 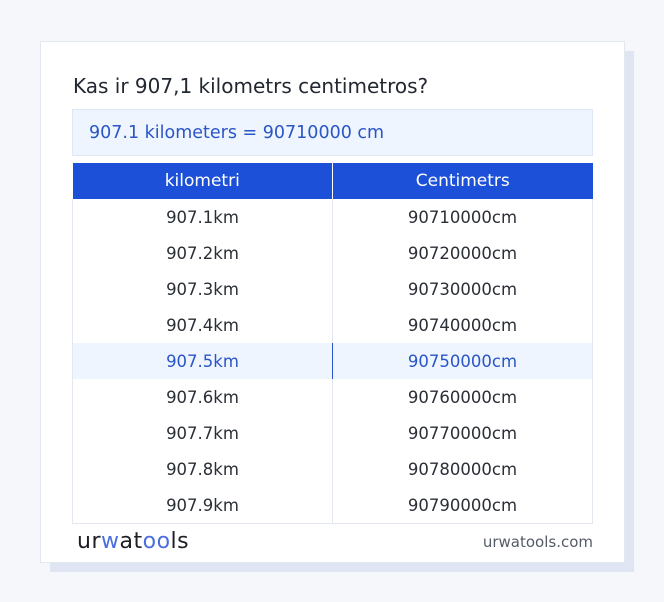 I want to click on cell-kilometers: 907.7km, so click(x=202, y=433).